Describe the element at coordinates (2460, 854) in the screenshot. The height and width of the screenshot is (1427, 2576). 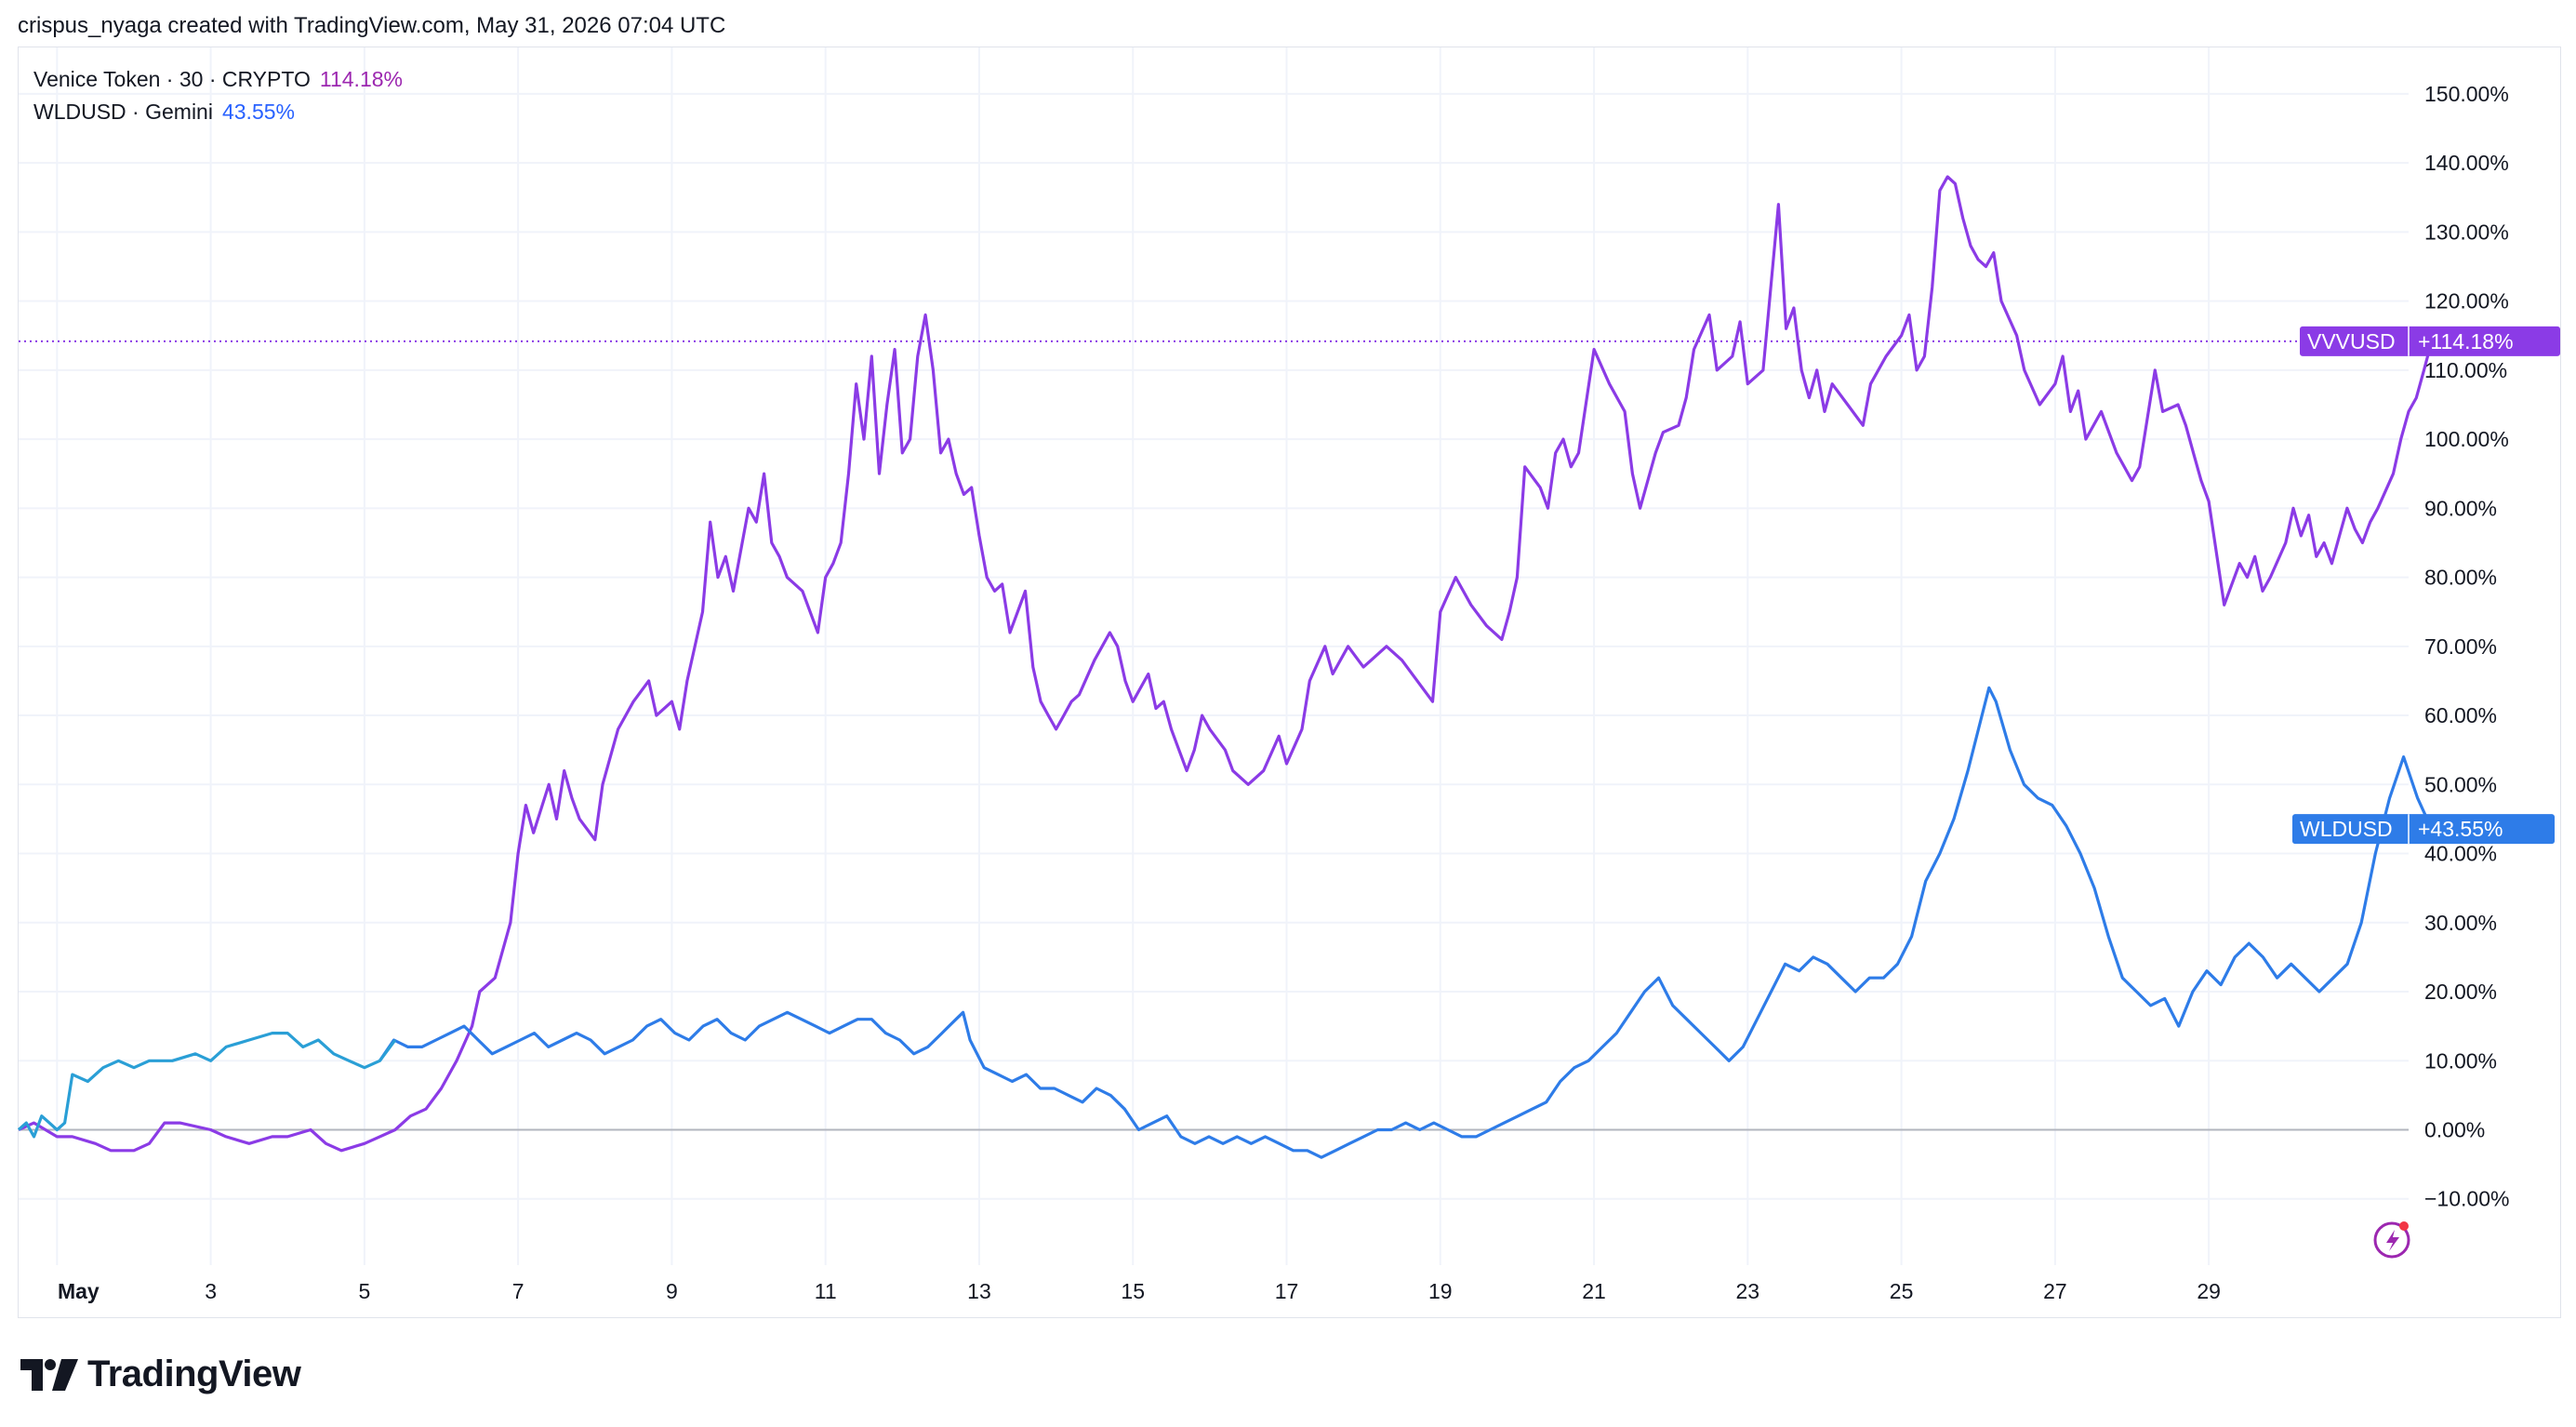
I see `y-tick-label: 40.00%` at that location.